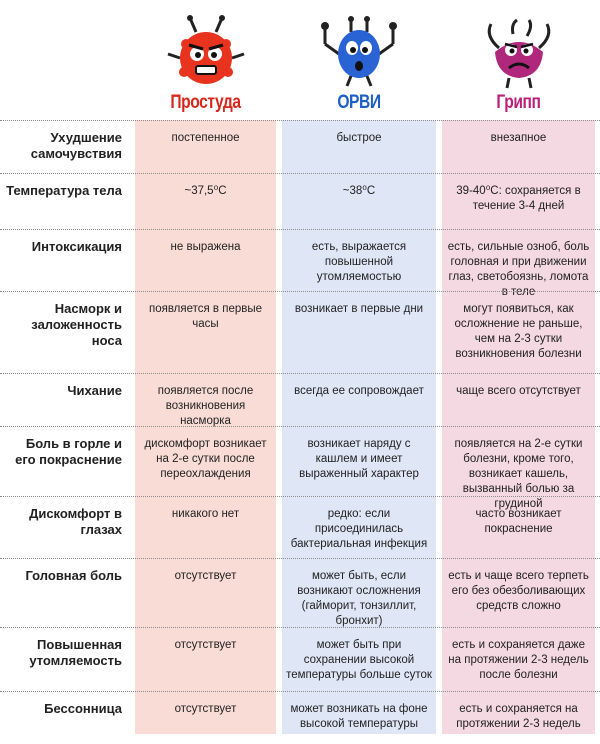 The height and width of the screenshot is (744, 600). What do you see at coordinates (205, 514) in the screenshot?
I see `cold-cell: никакого нет` at bounding box center [205, 514].